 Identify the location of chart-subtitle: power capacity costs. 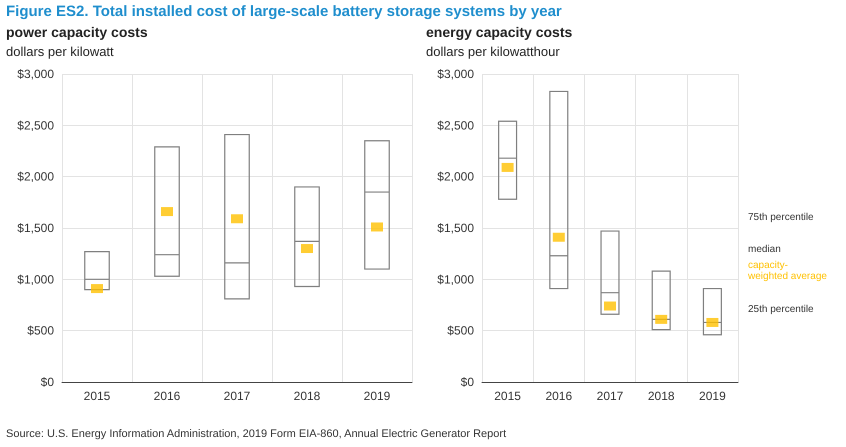
(77, 32).